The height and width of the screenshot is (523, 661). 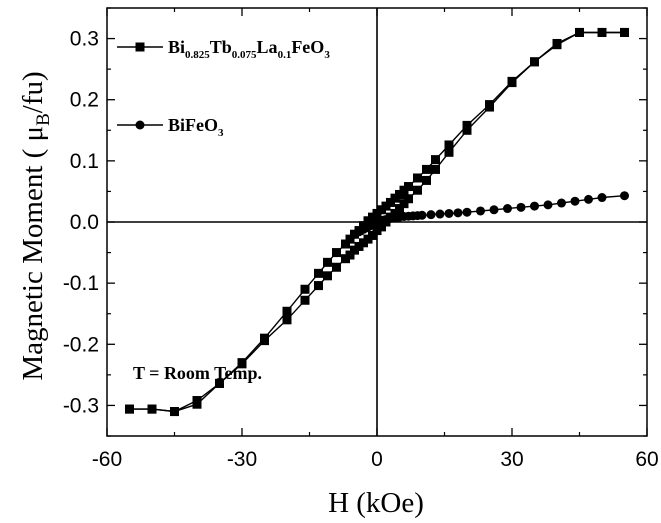 What do you see at coordinates (646, 459) in the screenshot?
I see `x-tick-label: 60` at bounding box center [646, 459].